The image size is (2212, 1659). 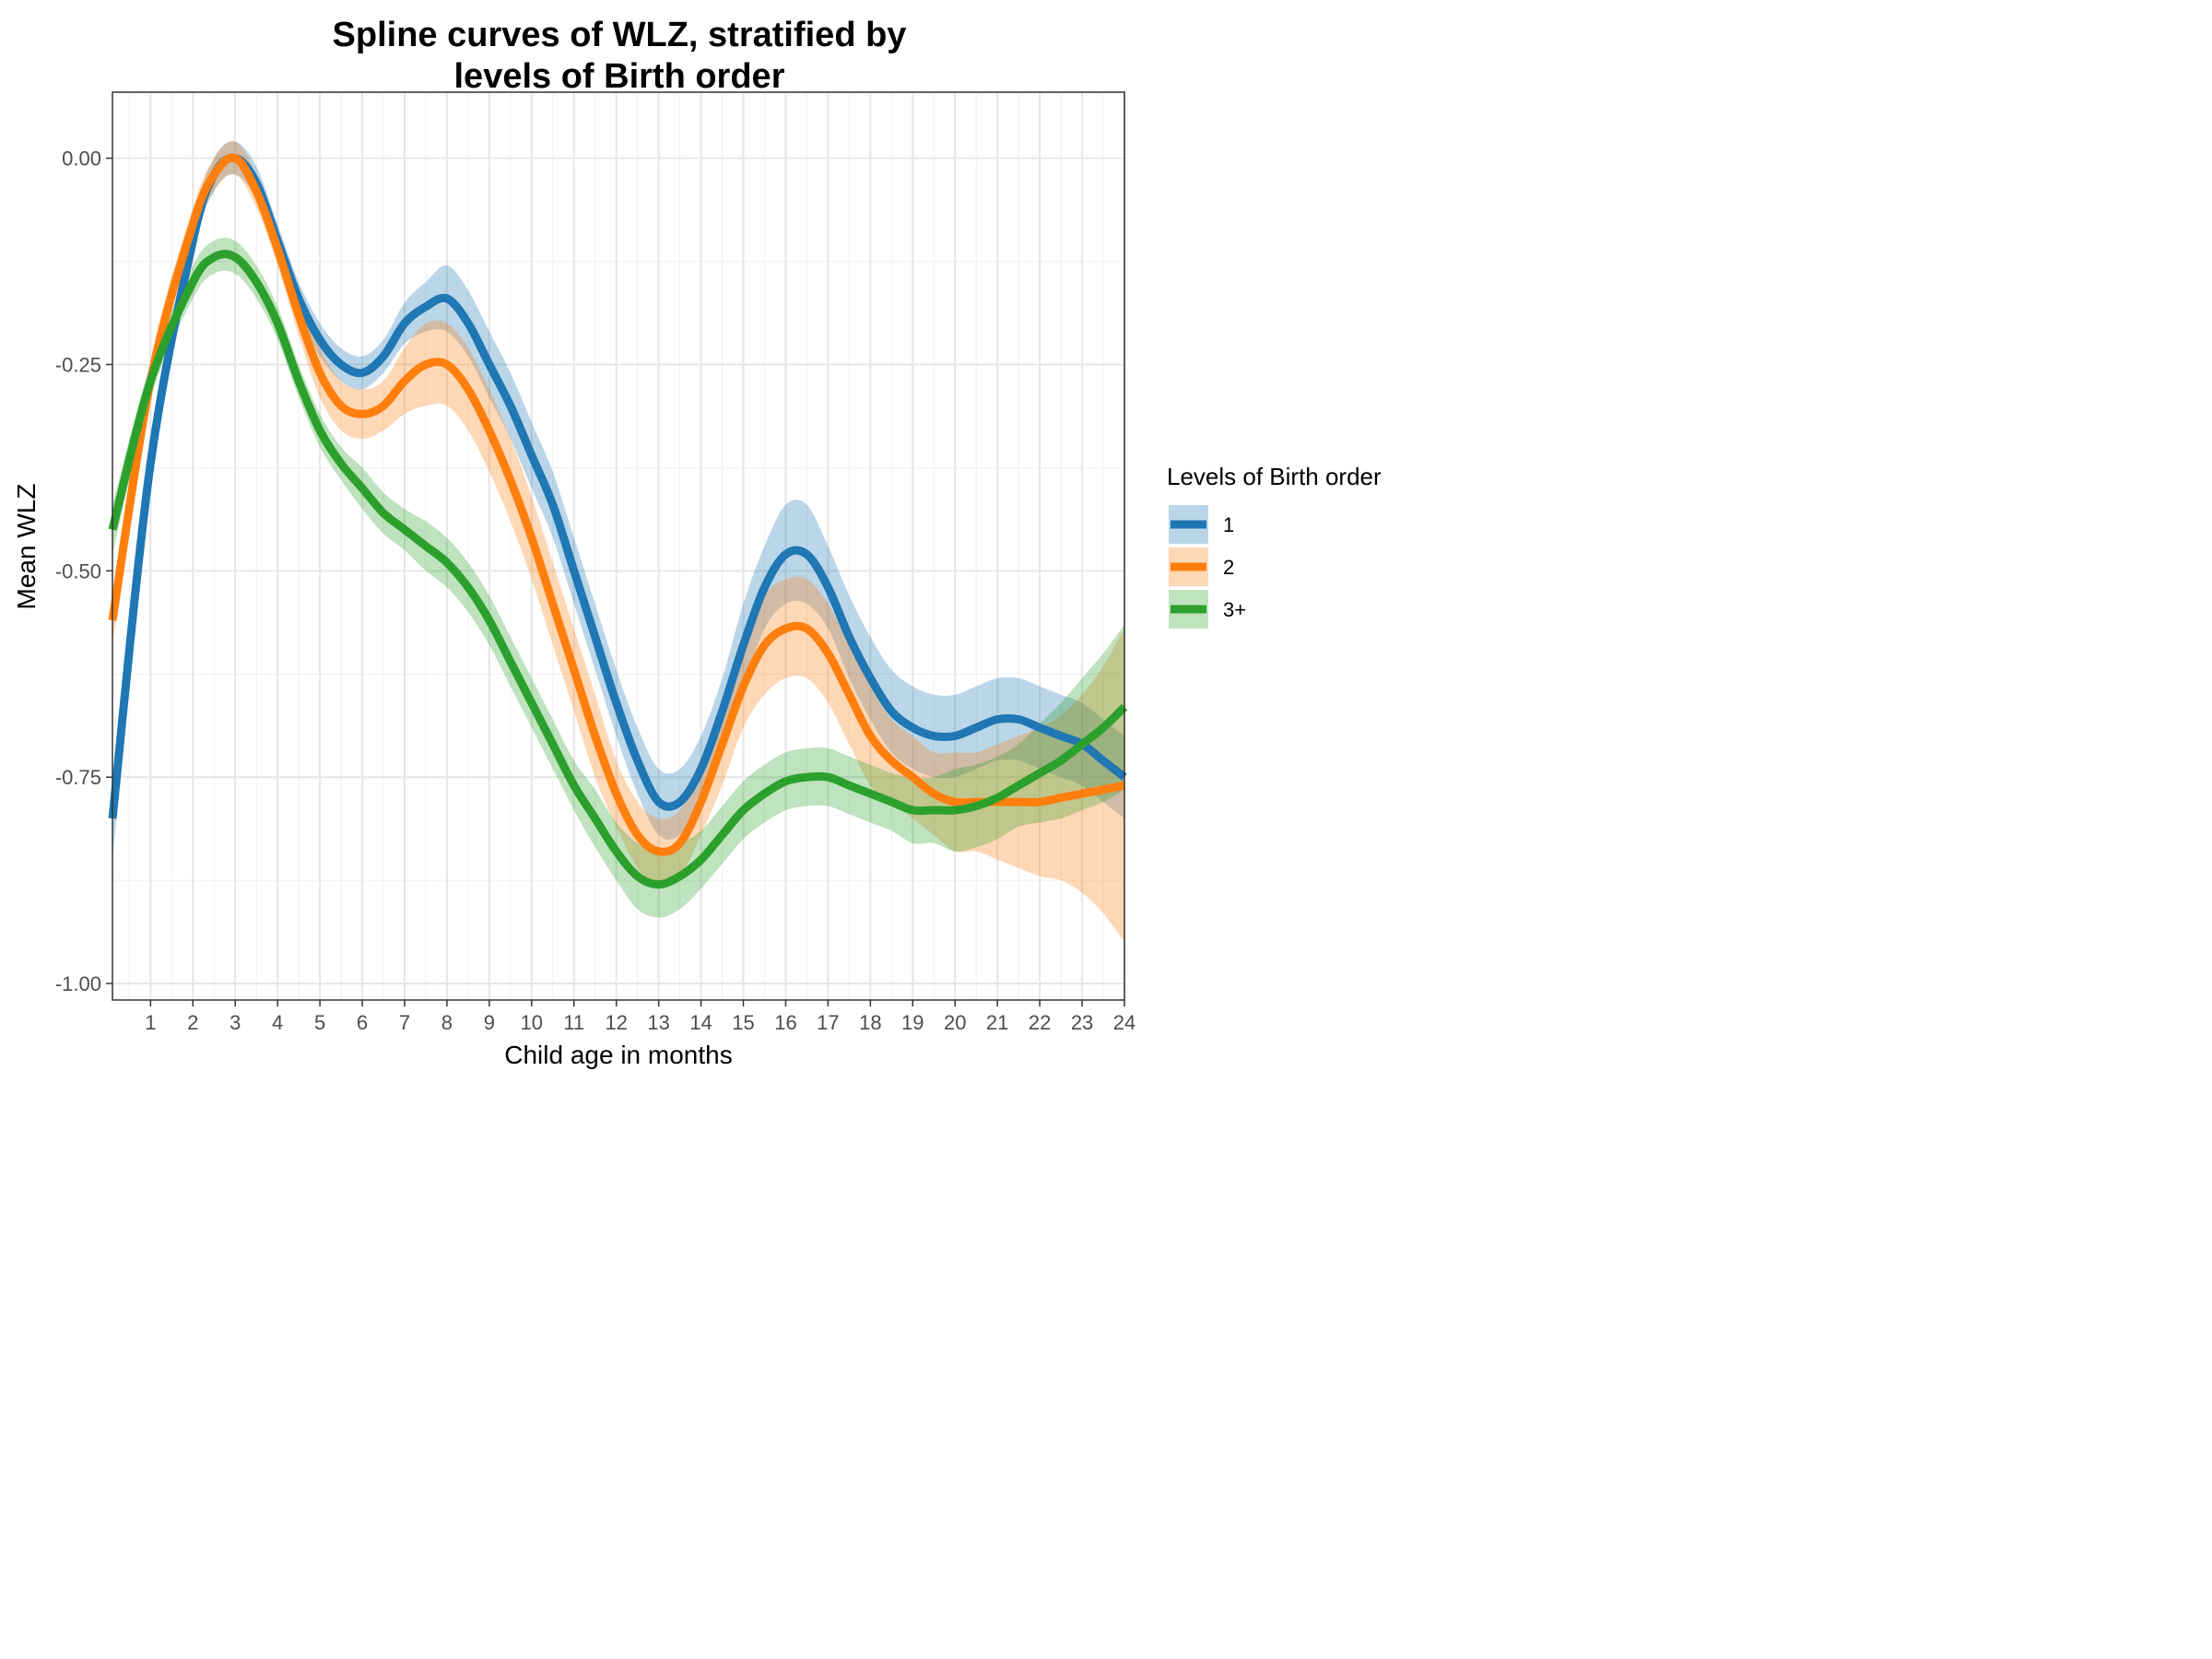 I want to click on y-tick-label: 0.00, so click(x=81, y=159).